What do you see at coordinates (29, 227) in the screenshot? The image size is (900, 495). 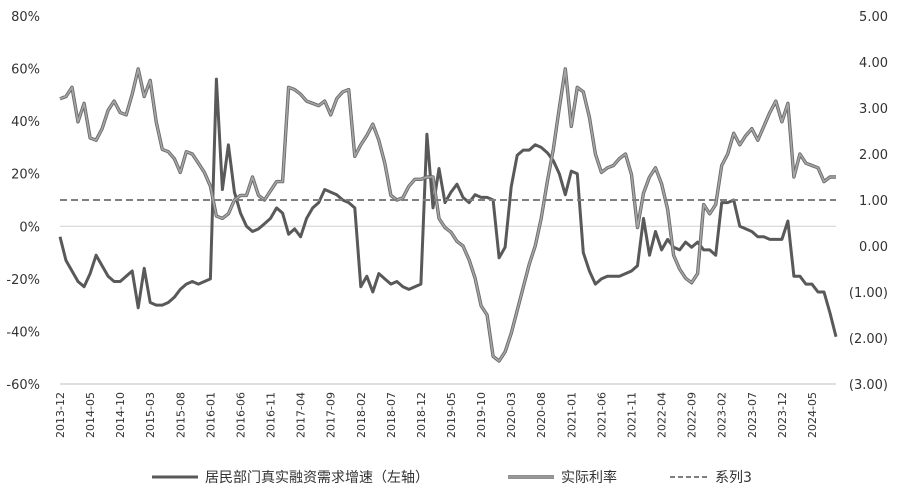 I see `left-tick-label: 0%` at bounding box center [29, 227].